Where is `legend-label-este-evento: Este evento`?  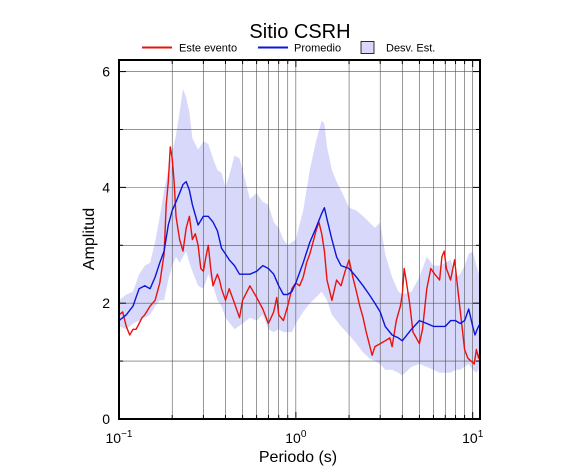
legend-label-este-evento: Este evento is located at coordinates (208, 49).